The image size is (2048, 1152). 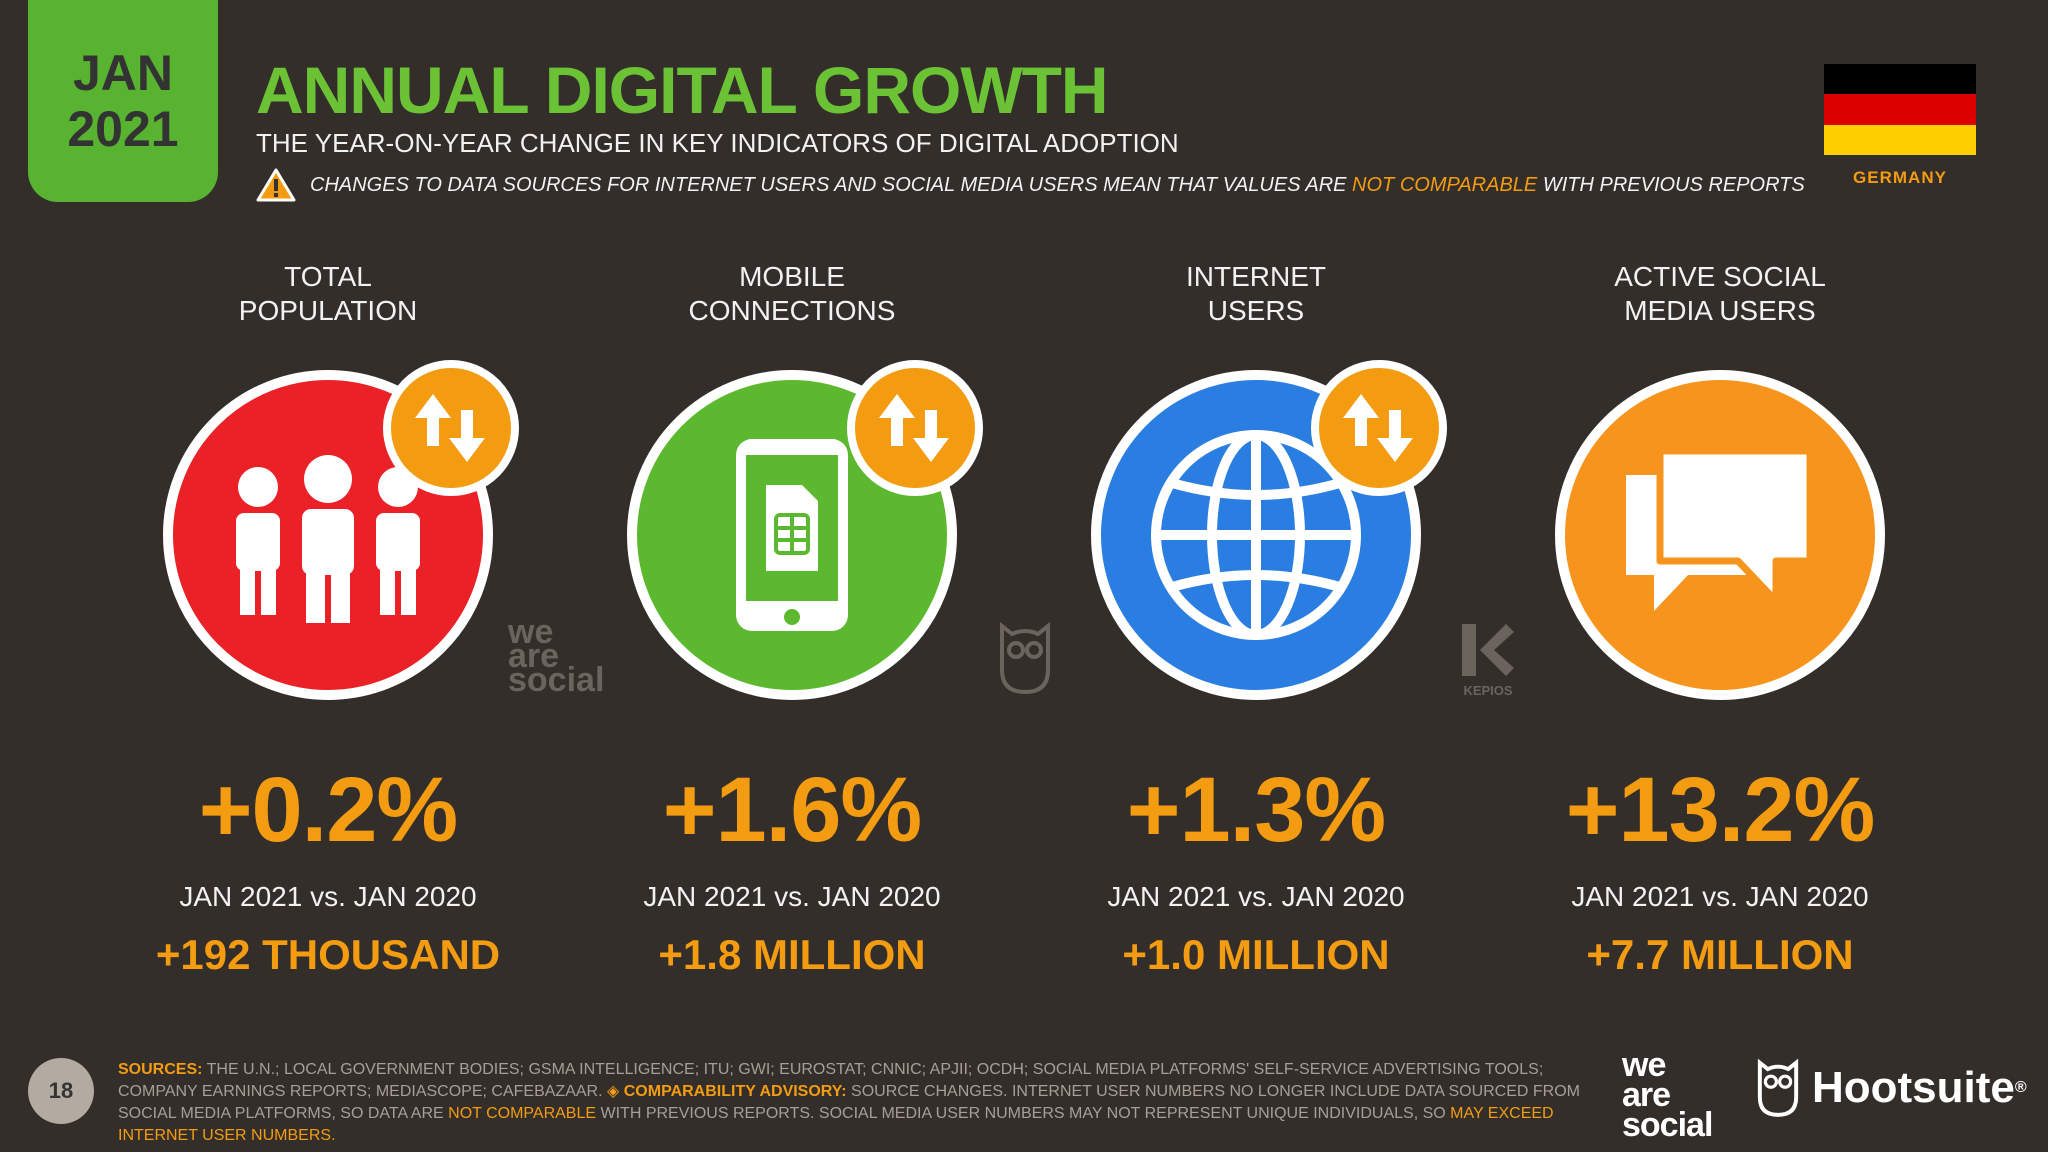 I want to click on date-month: JAN, so click(x=123, y=73).